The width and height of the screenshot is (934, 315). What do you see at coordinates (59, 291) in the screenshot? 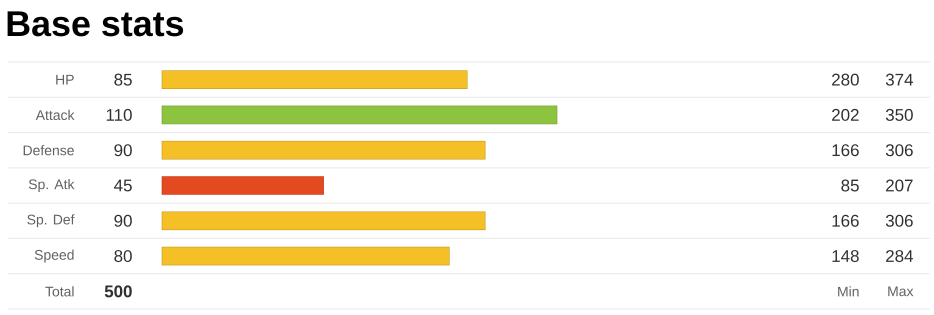
I see `text: Total` at bounding box center [59, 291].